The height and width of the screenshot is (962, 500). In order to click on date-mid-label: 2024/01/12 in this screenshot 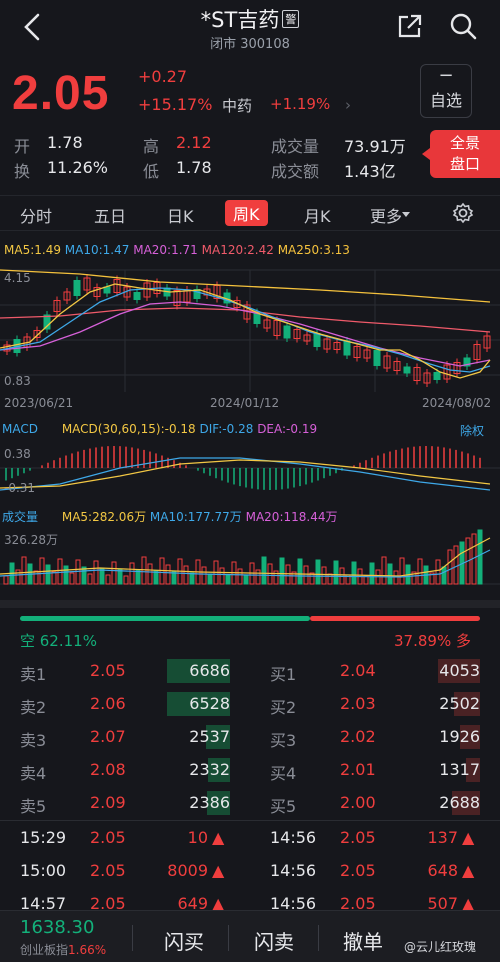, I will do `click(244, 403)`.